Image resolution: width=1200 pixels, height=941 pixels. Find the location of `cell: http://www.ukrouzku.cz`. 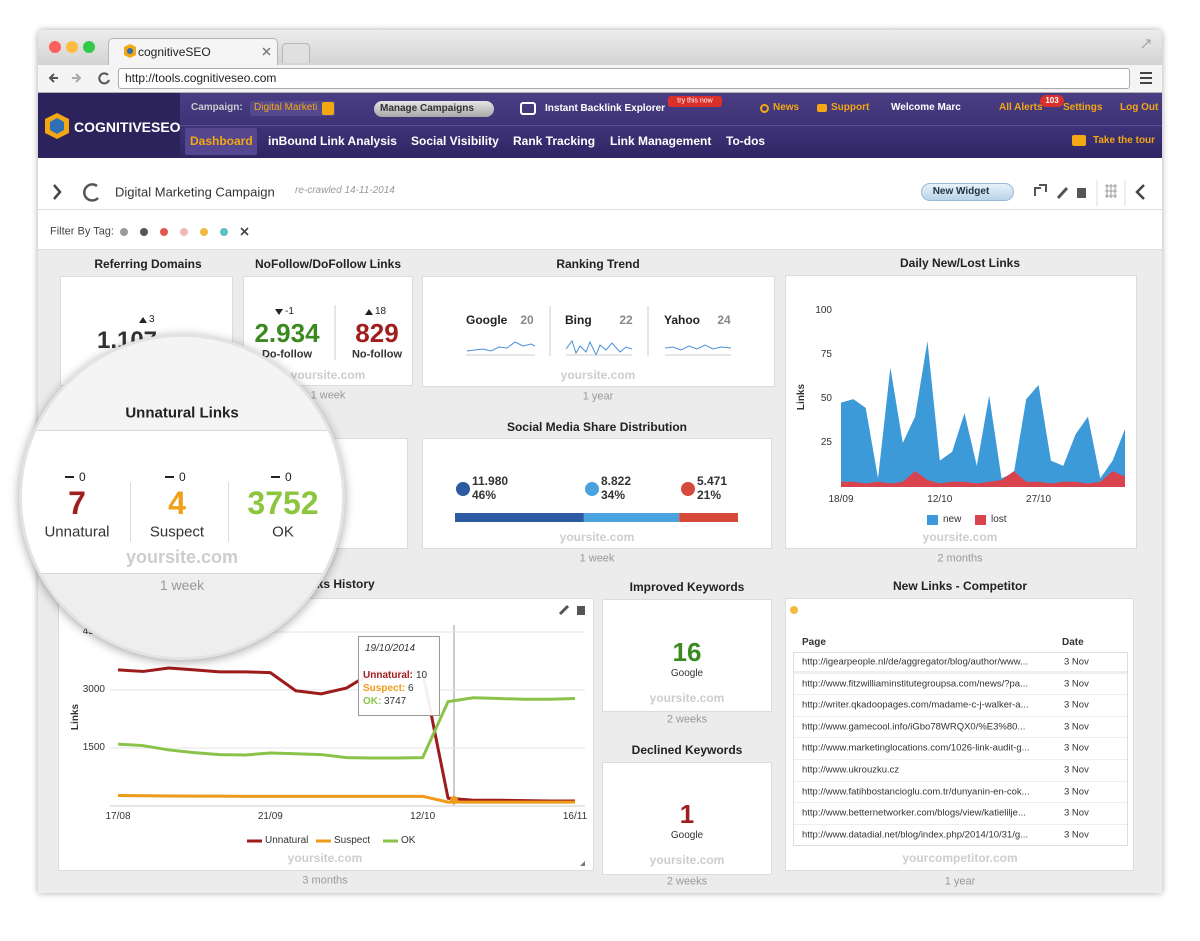

cell: http://www.ukrouzku.cz is located at coordinates (851, 770).